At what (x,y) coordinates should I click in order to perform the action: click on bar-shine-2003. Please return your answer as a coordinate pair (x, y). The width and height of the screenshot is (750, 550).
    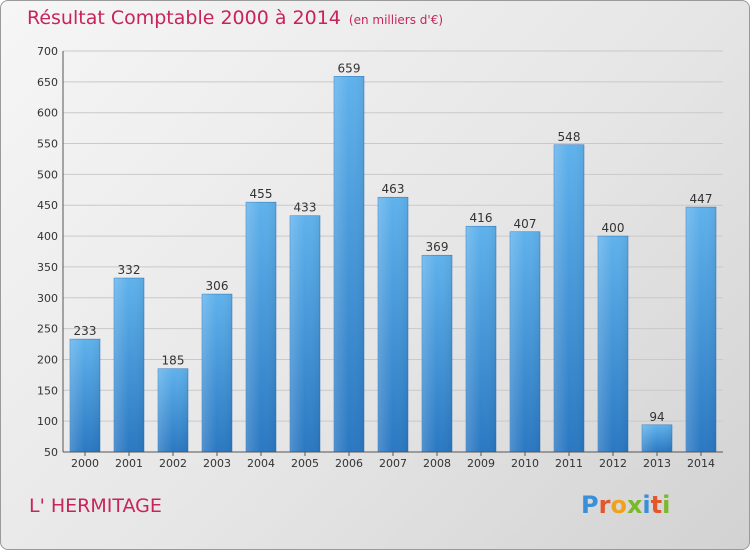
    Looking at the image, I should click on (217, 373).